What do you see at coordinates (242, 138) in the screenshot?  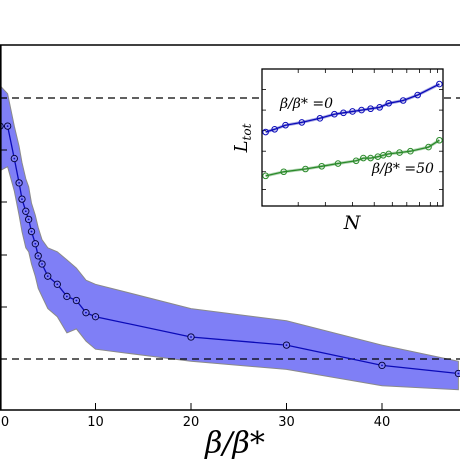 I see `inset-y-axis-title: Ltot` at bounding box center [242, 138].